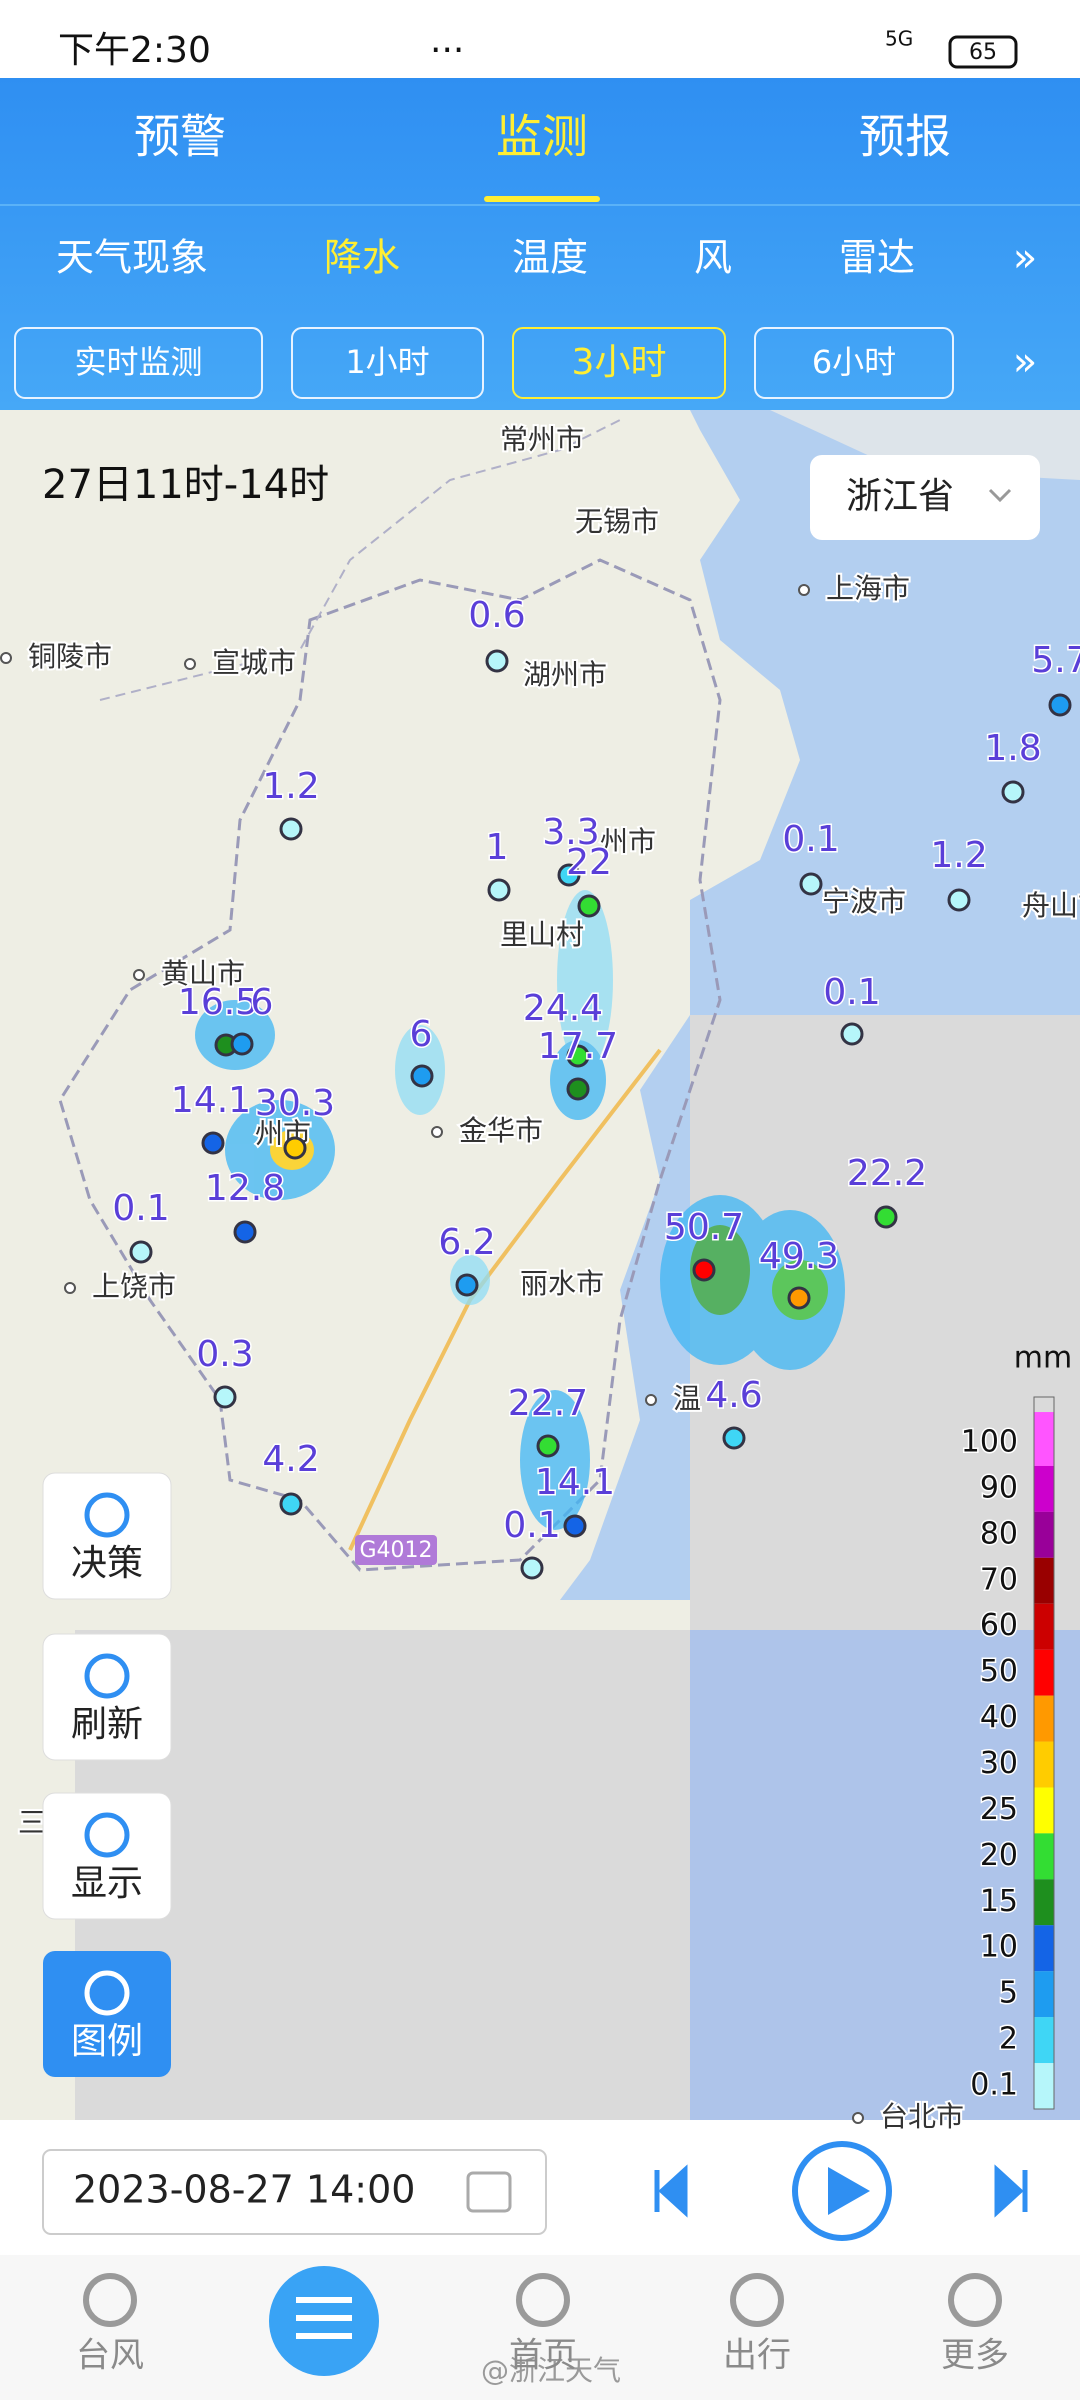  Describe the element at coordinates (290, 1459) in the screenshot. I see `station-value: 4.2` at that location.